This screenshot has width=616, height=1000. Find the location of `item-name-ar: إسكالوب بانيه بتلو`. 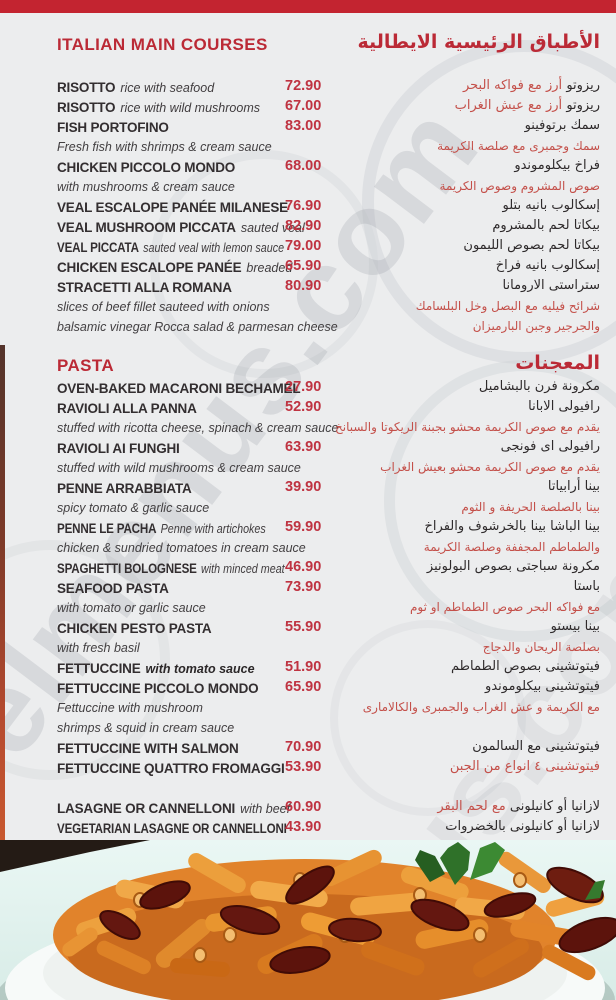

item-name-ar: إسكالوب بانيه بتلو is located at coordinates (551, 205).